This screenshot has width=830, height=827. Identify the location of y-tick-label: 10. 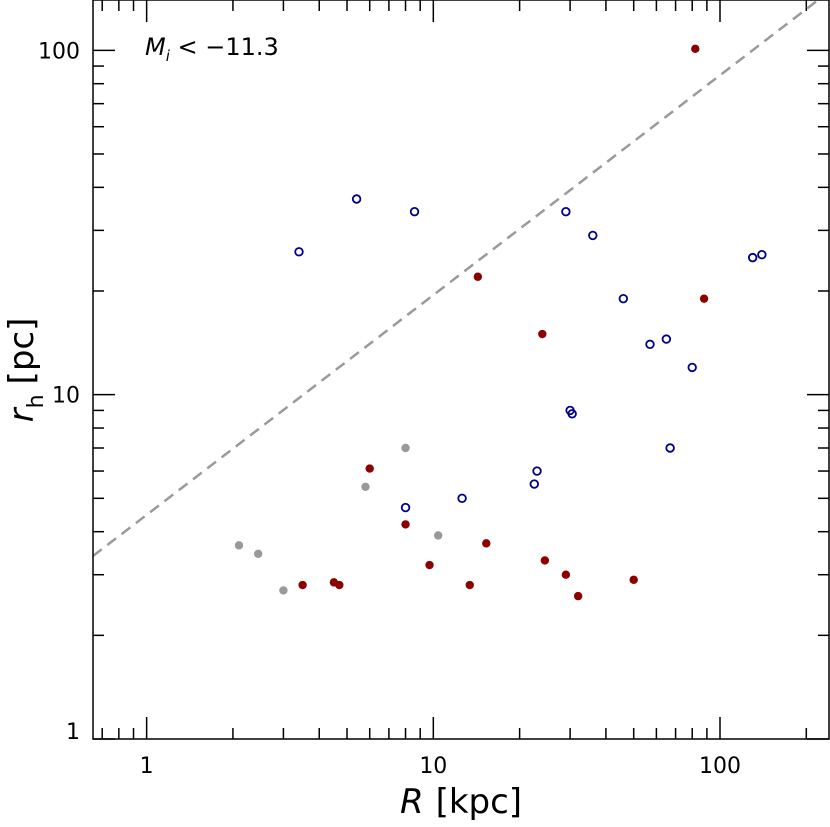
(66, 396).